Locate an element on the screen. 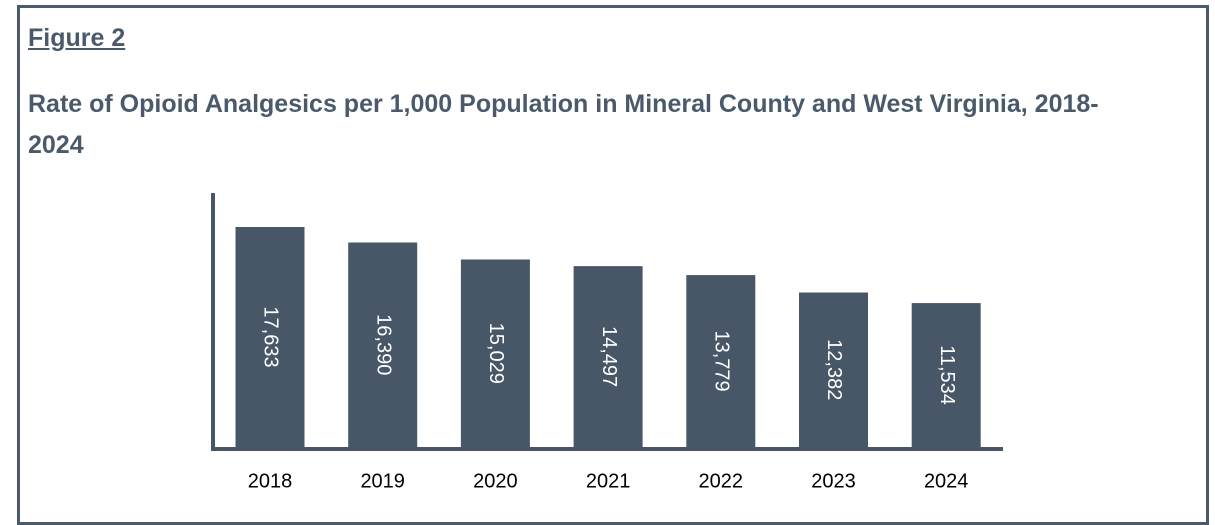 The height and width of the screenshot is (525, 1215). x-tick-label: 2023 is located at coordinates (833, 481).